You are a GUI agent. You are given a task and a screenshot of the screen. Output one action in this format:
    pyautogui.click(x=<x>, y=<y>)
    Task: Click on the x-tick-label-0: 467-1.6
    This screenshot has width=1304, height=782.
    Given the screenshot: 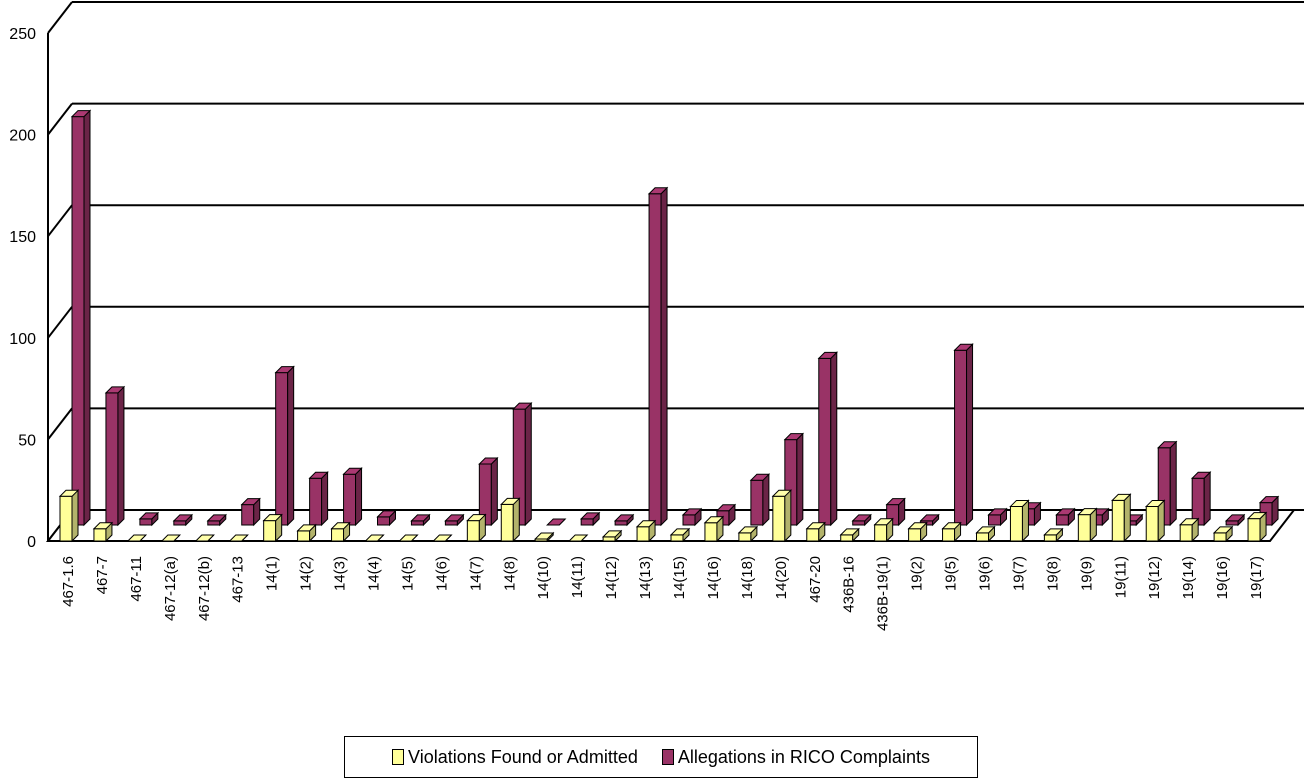 What is the action you would take?
    pyautogui.click(x=68, y=581)
    